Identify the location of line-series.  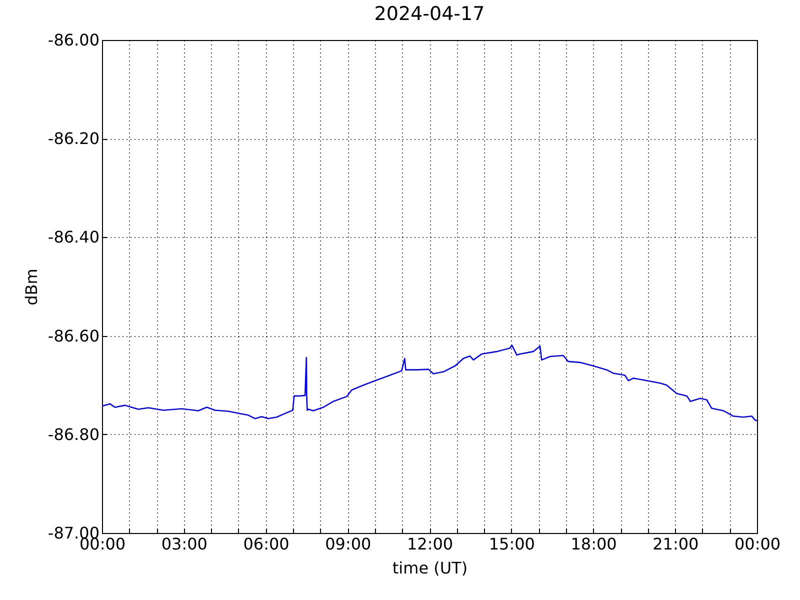
(429, 383).